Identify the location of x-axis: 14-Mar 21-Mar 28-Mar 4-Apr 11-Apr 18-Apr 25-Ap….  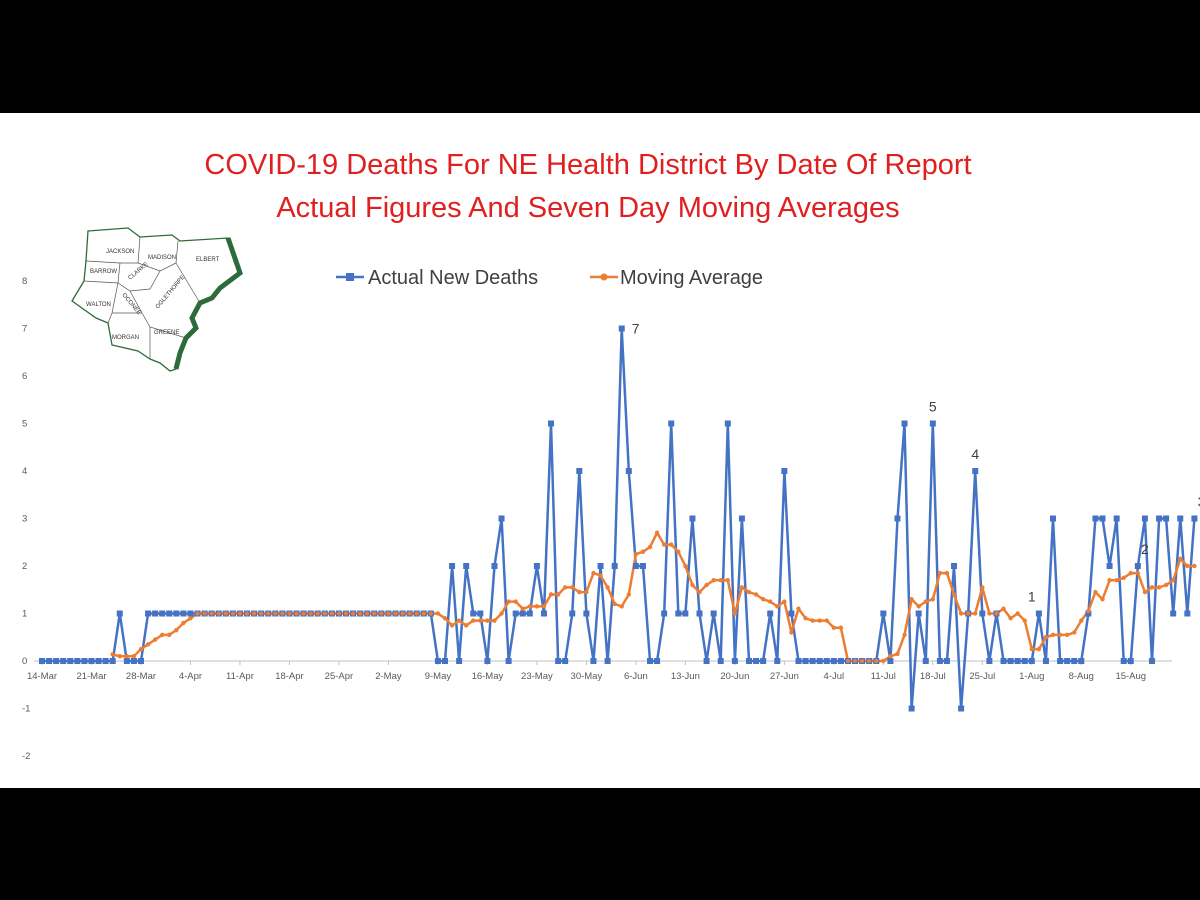
(599, 671).